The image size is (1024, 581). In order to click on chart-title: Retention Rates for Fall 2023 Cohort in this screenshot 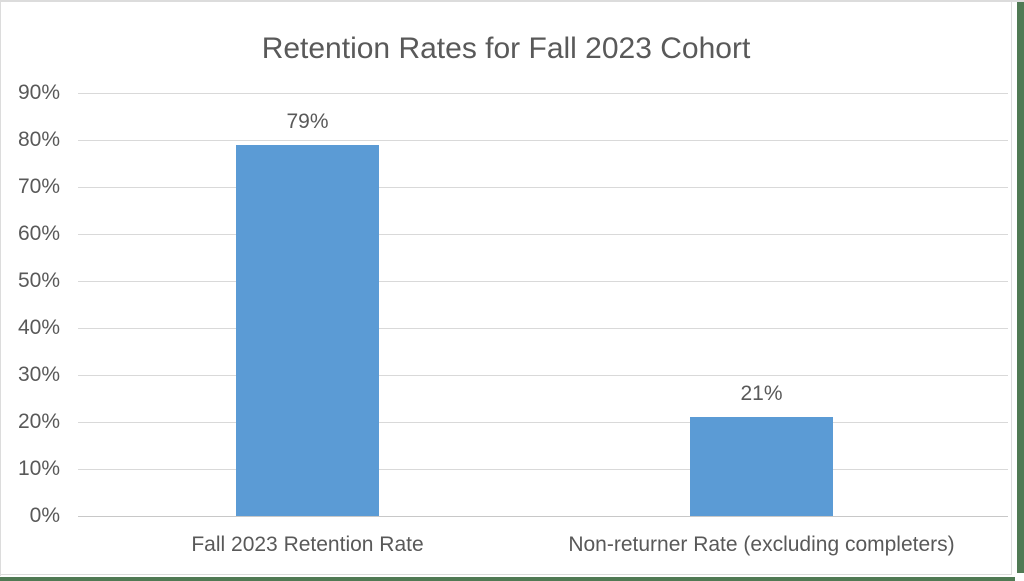, I will do `click(506, 48)`.